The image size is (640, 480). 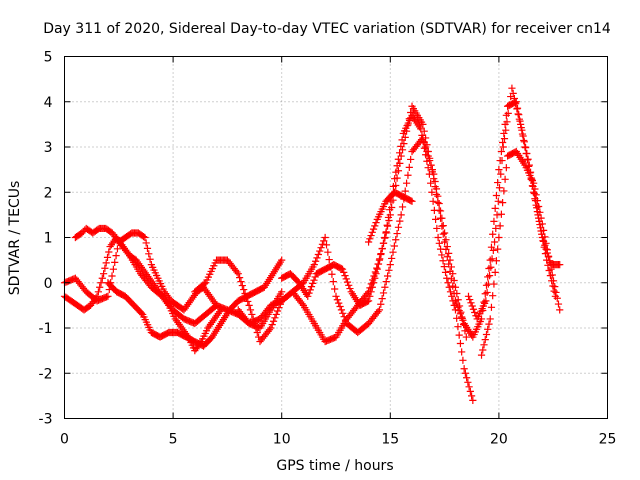 What do you see at coordinates (507, 219) in the screenshot?
I see `series-sat-i` at bounding box center [507, 219].